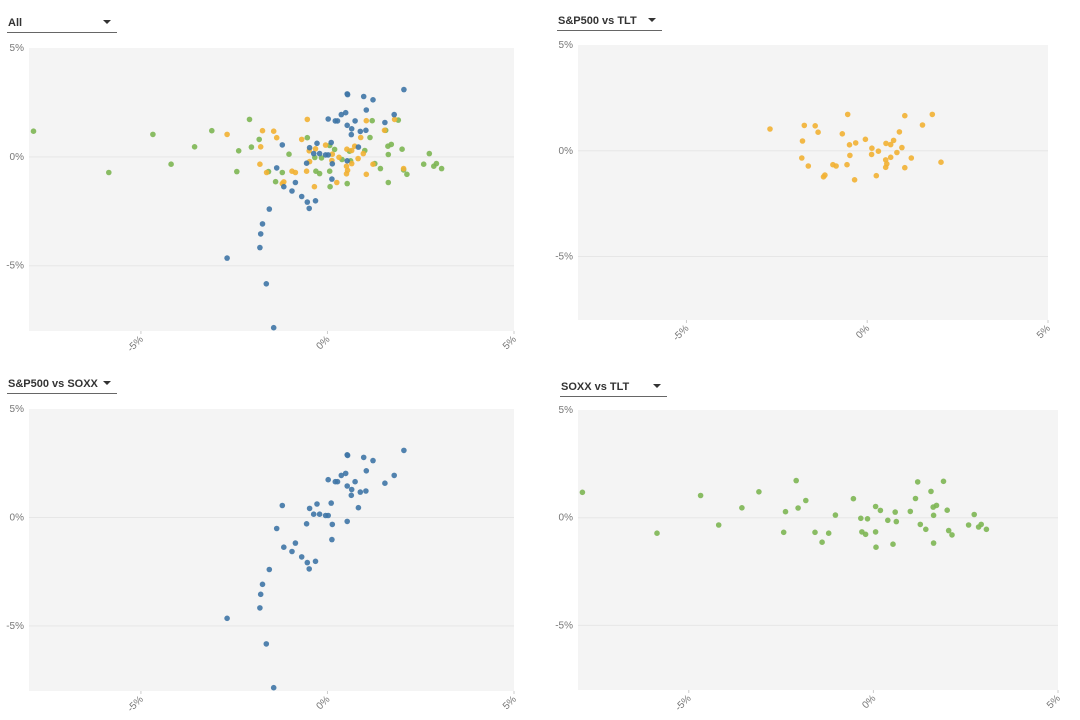 This screenshot has height=720, width=1080. Describe the element at coordinates (613, 388) in the screenshot. I see `selector-soxx-vs-tlt: SOXX vs TLT` at that location.